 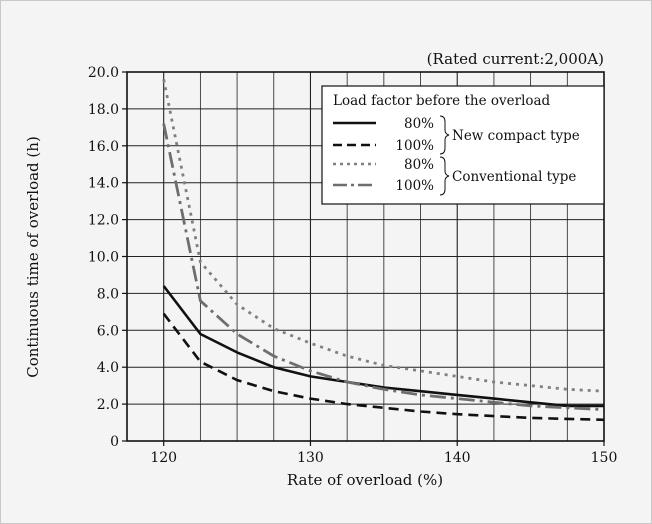 What do you see at coordinates (442, 101) in the screenshot?
I see `legend-title: Load factor before the overload` at bounding box center [442, 101].